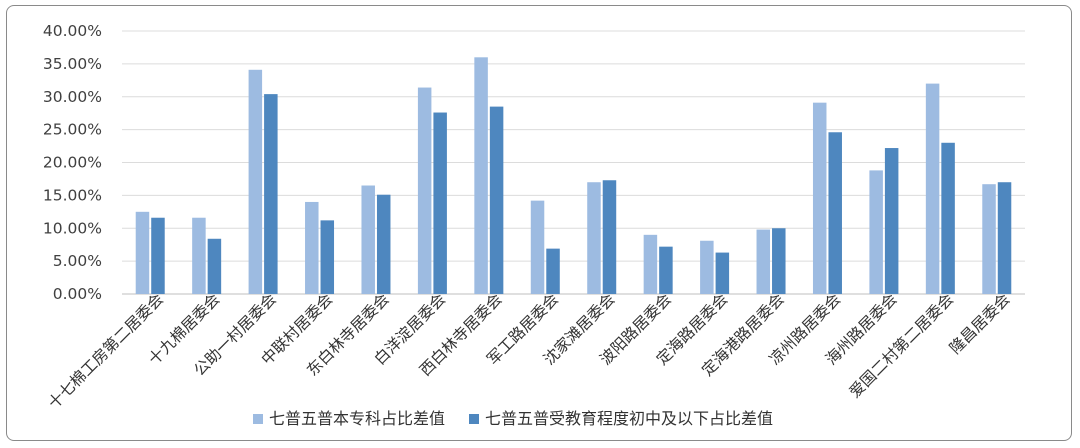 Image resolution: width=1080 pixels, height=448 pixels. I want to click on y-tick-label: 25.00%, so click(72, 130).